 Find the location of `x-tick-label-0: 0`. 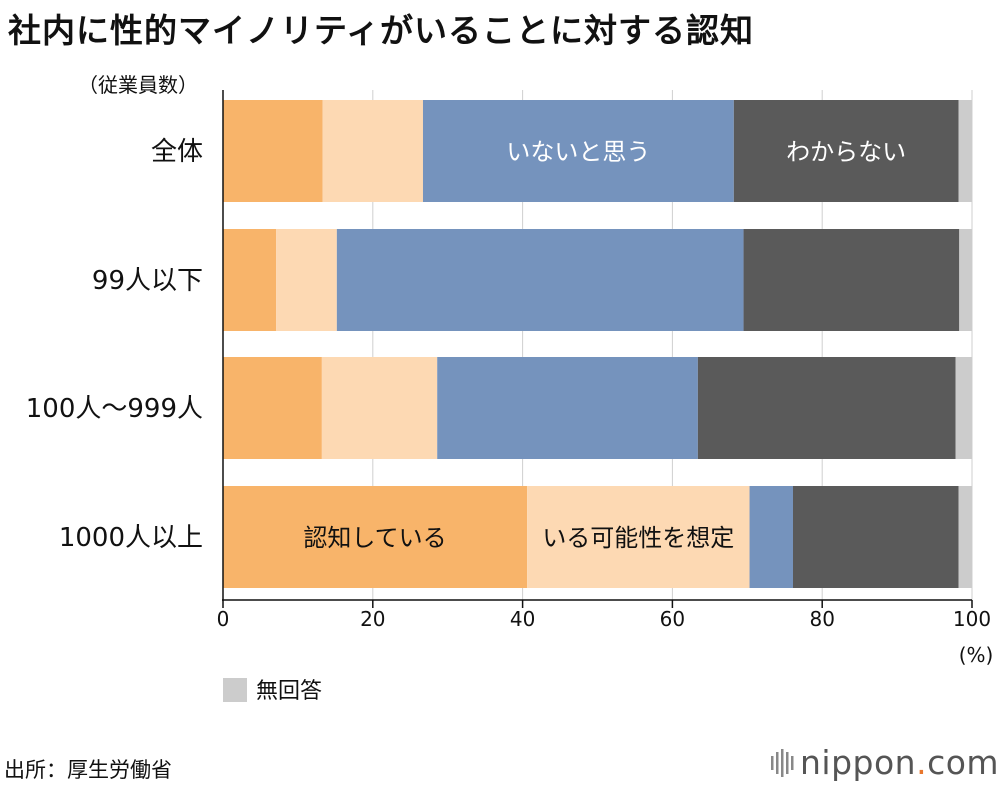

x-tick-label-0: 0 is located at coordinates (223, 619).